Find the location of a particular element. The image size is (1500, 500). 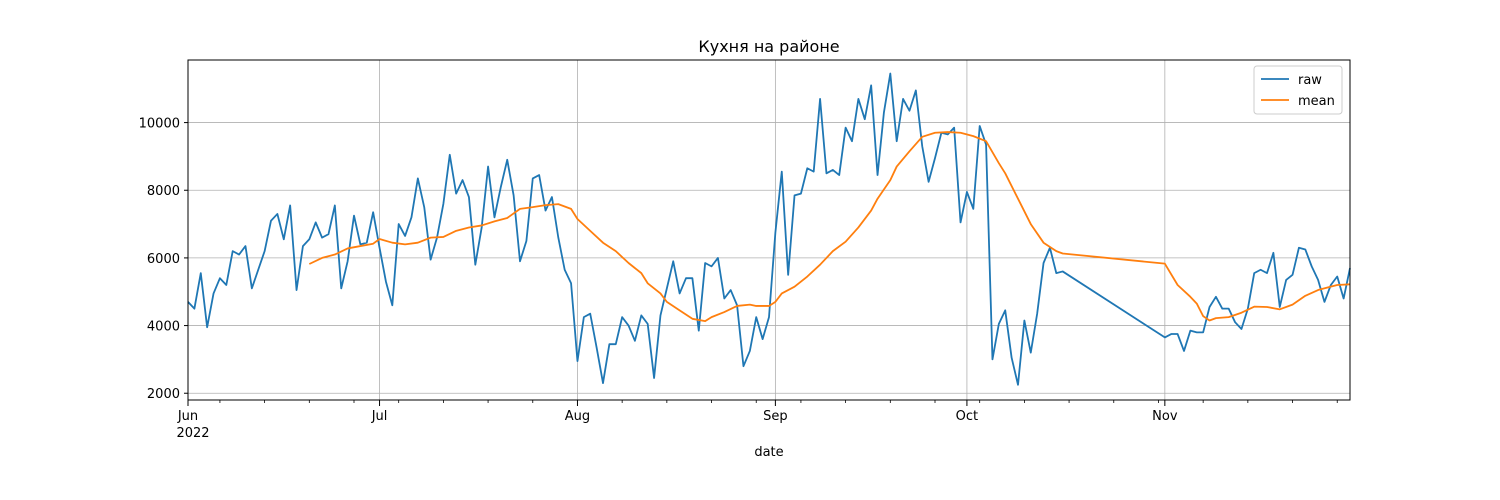

legend: raw mean is located at coordinates (1298, 90).